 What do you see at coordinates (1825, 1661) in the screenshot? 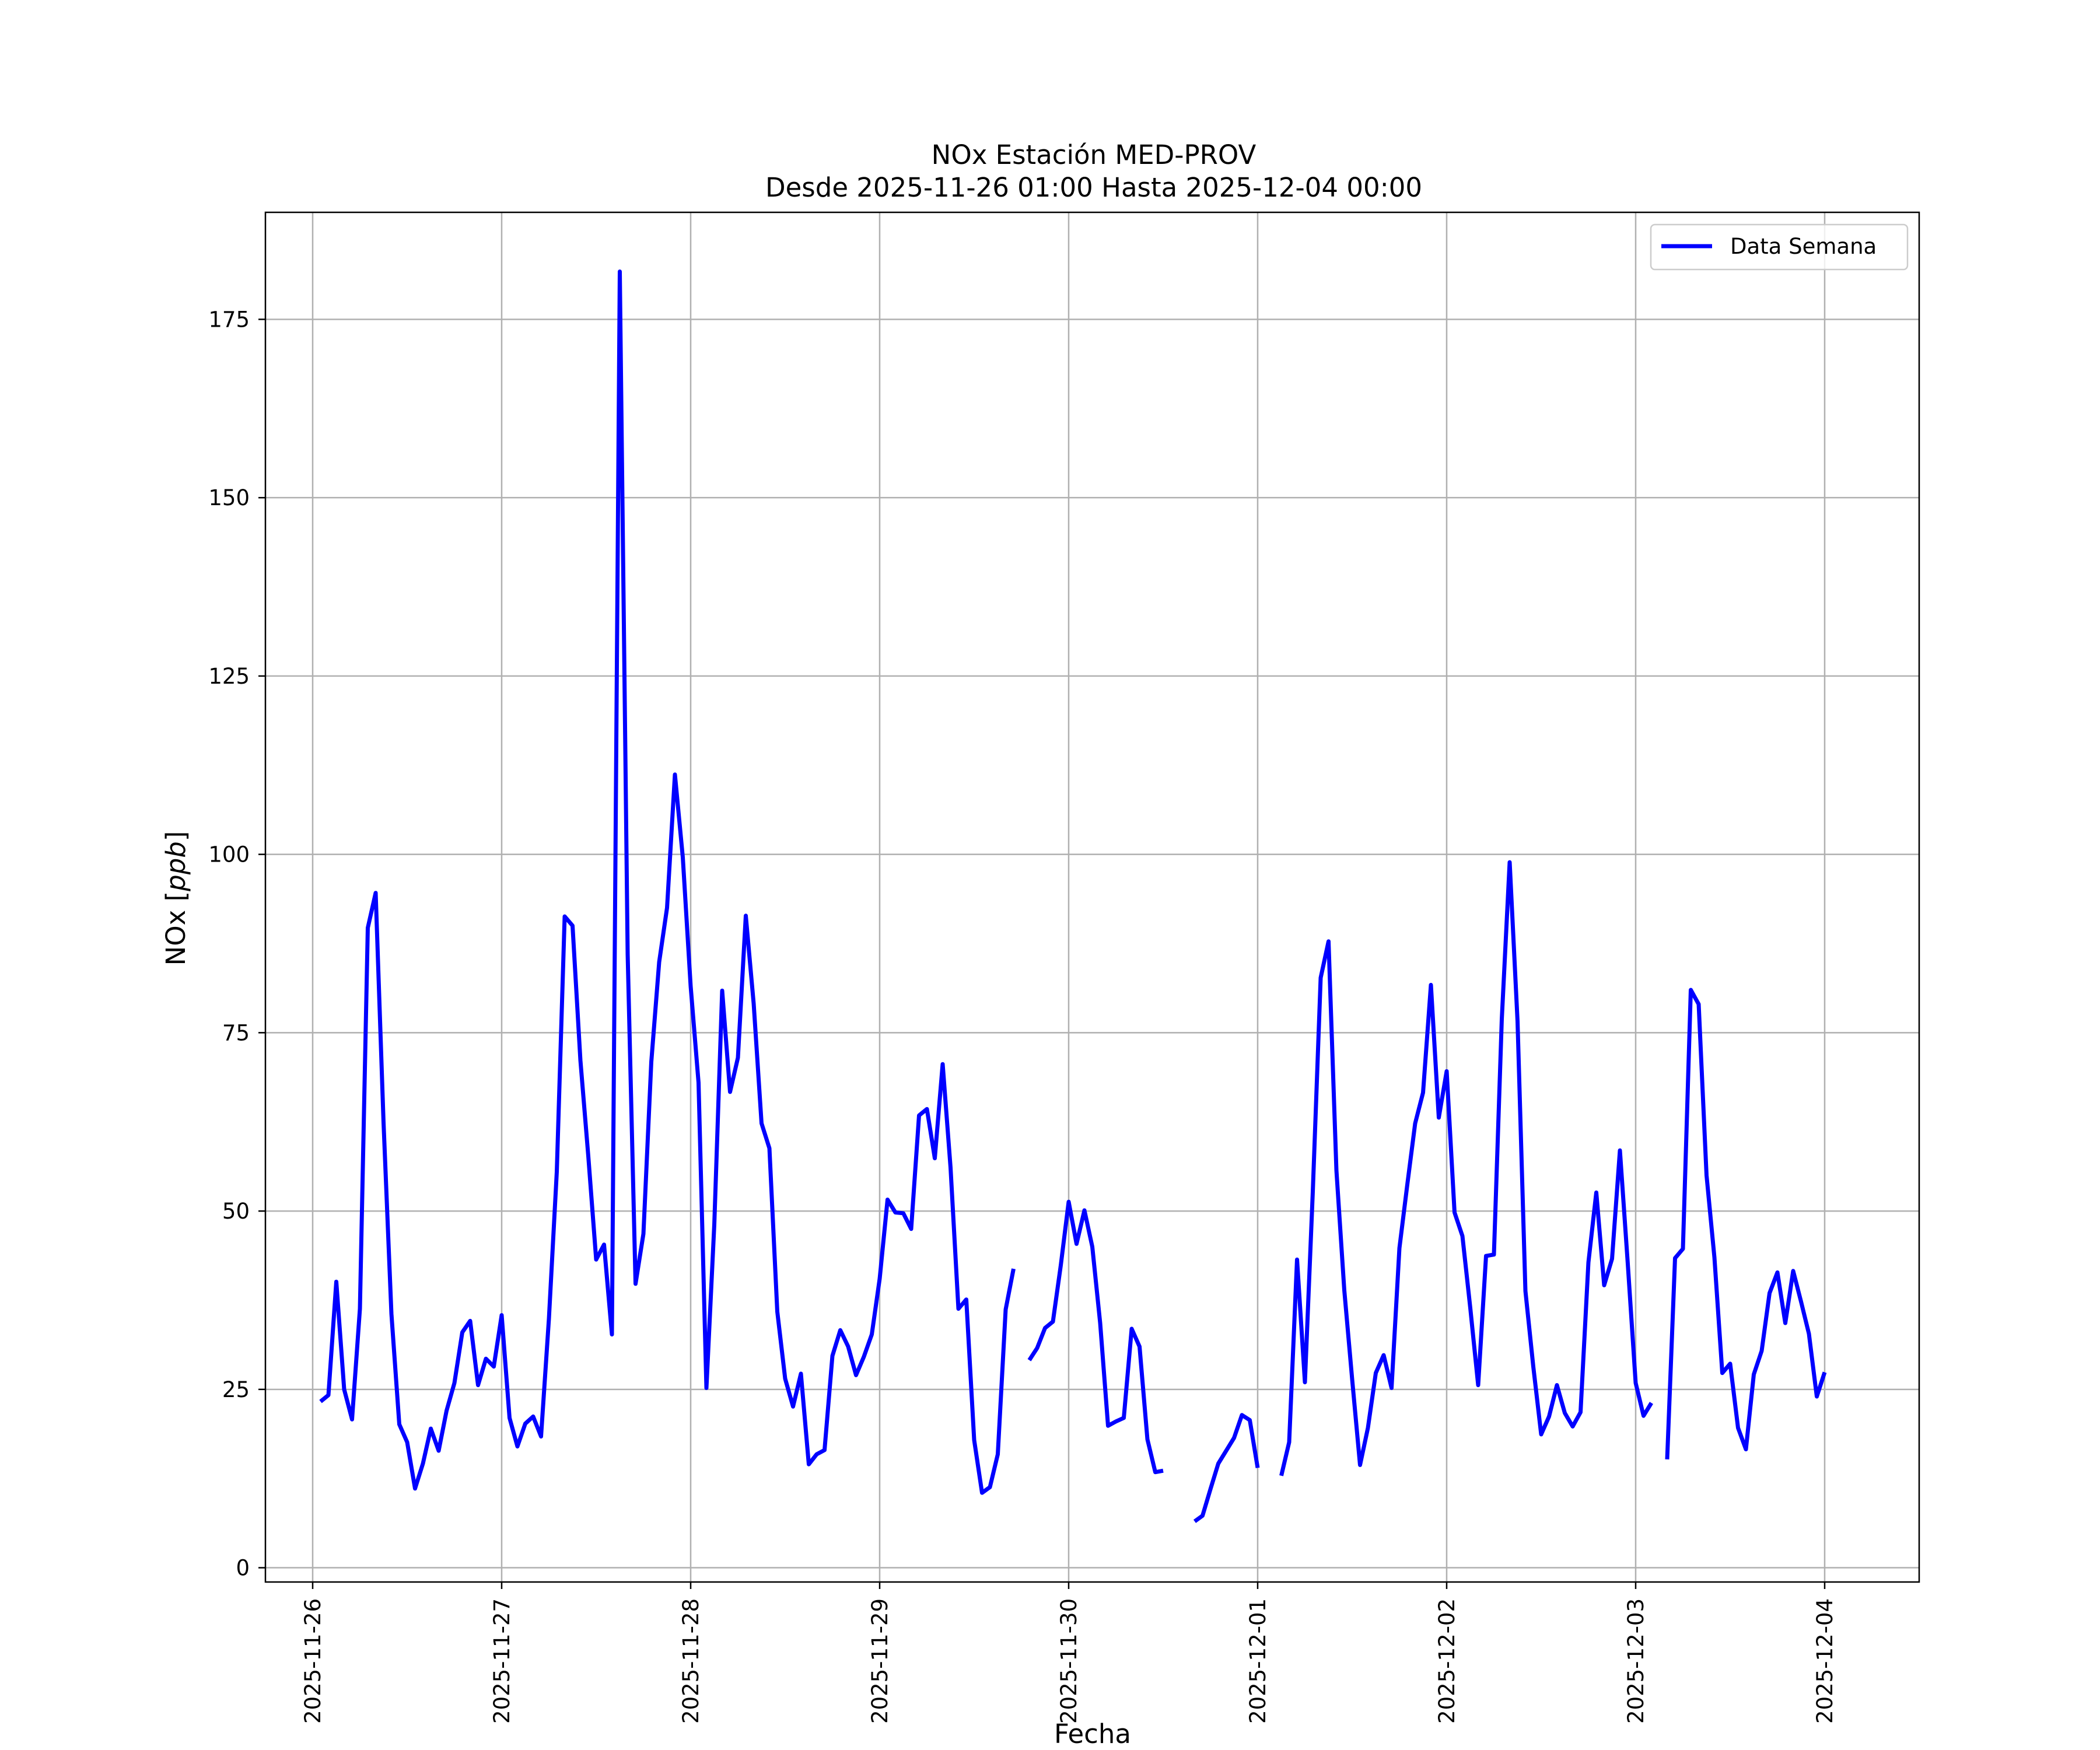
I see `x-tick-label: 2025-12-04` at bounding box center [1825, 1661].